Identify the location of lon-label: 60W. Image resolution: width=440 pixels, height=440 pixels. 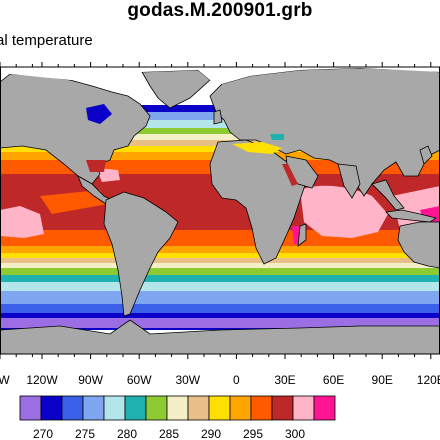
(139, 380).